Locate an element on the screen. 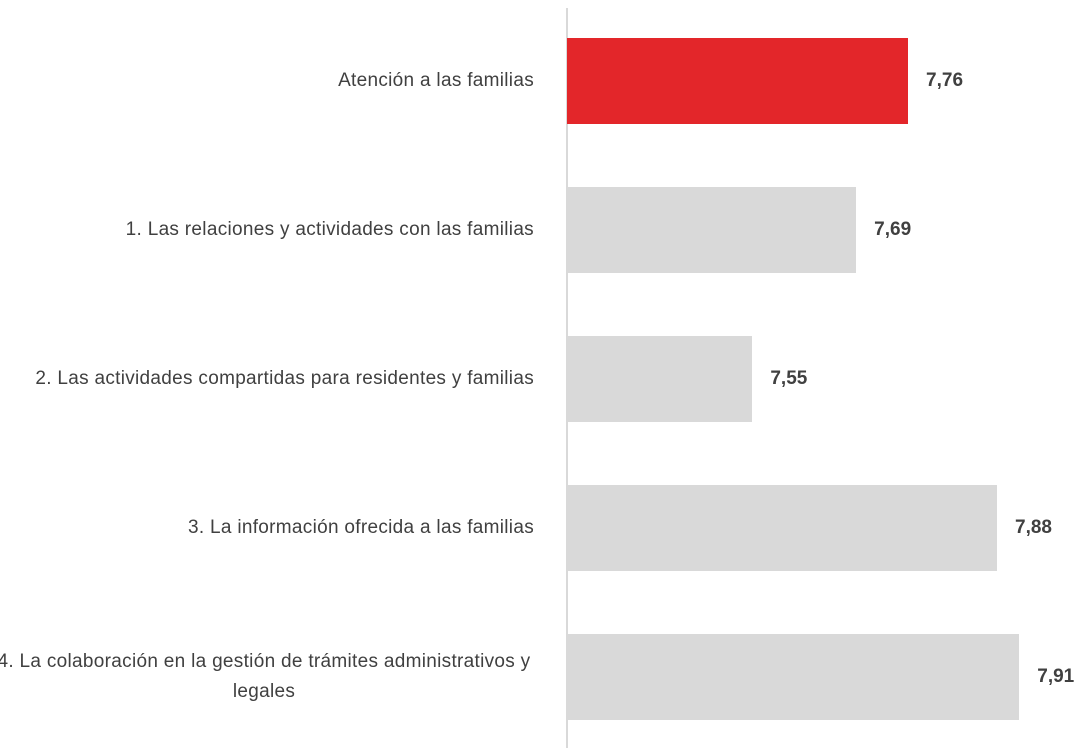 The width and height of the screenshot is (1086, 748). value-label: 7,76 is located at coordinates (945, 80).